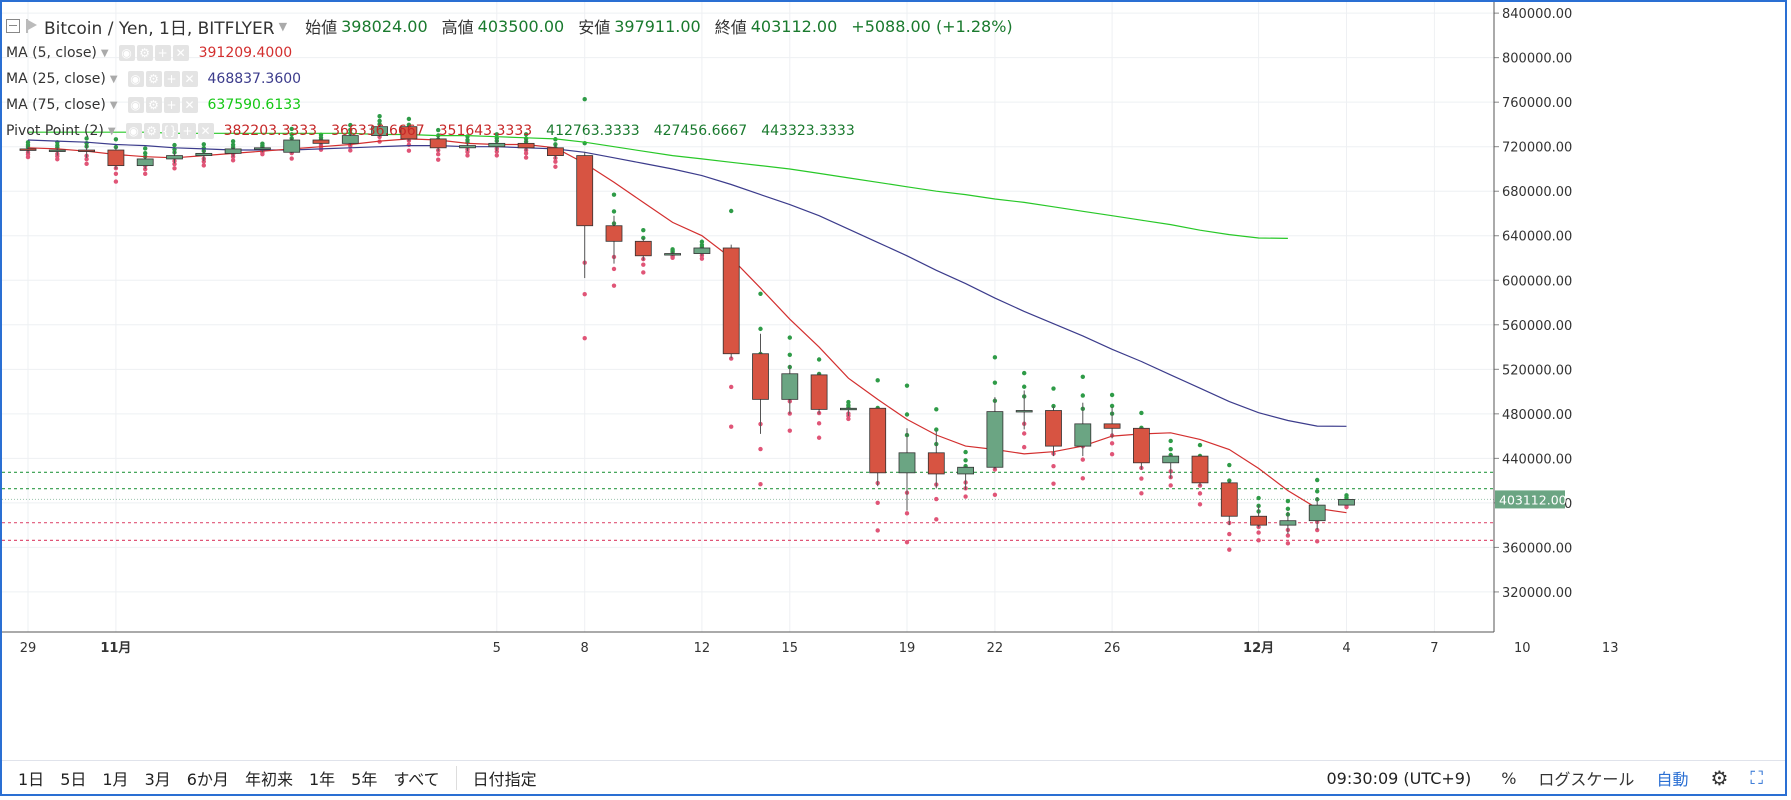 The height and width of the screenshot is (800, 1791). Describe the element at coordinates (1537, 593) in the screenshot. I see `y-tick-label: 320000.00` at that location.